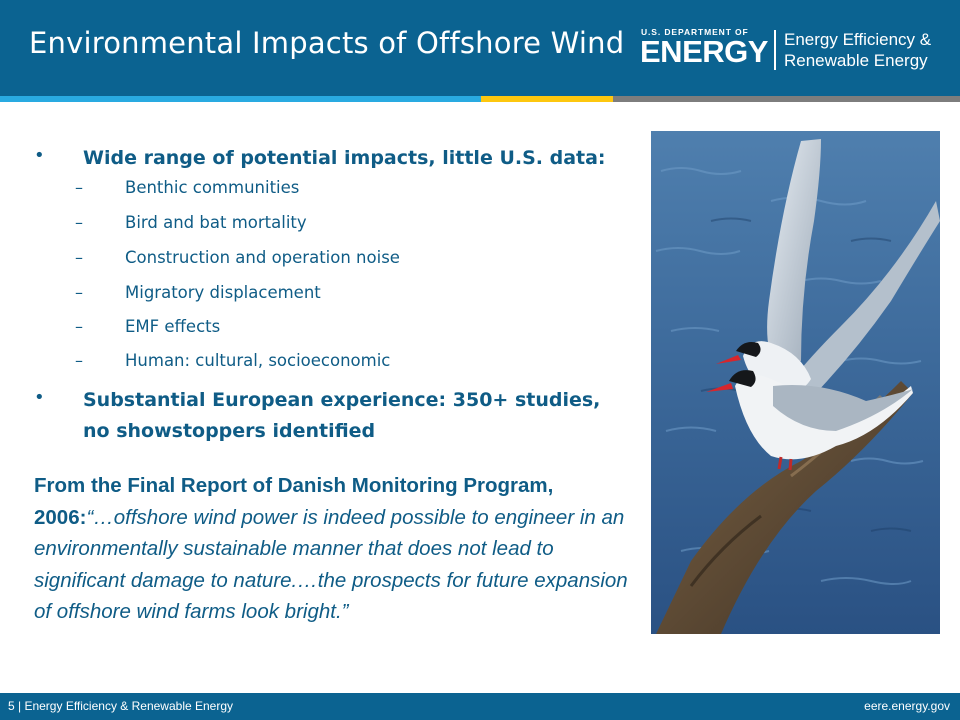  Describe the element at coordinates (858, 39) in the screenshot. I see `logo-office-line1: Energy Efficiency &` at that location.